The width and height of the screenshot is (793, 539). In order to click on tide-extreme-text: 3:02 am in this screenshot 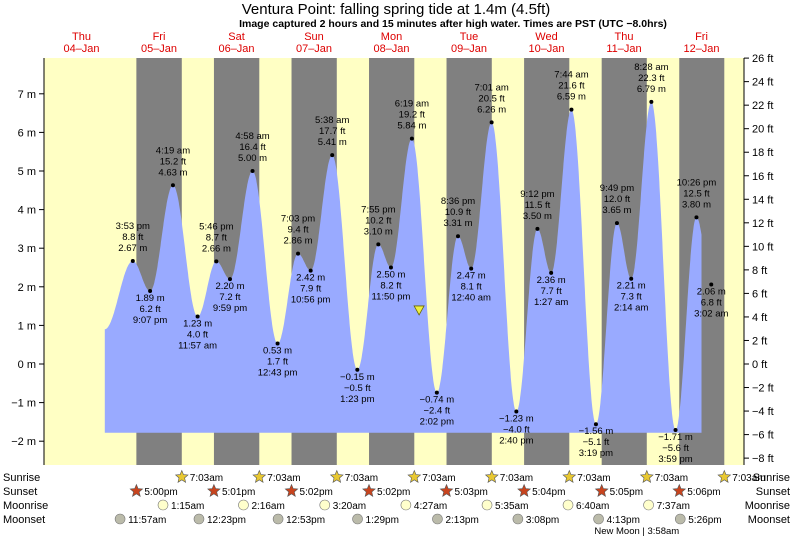, I will do `click(711, 313)`.